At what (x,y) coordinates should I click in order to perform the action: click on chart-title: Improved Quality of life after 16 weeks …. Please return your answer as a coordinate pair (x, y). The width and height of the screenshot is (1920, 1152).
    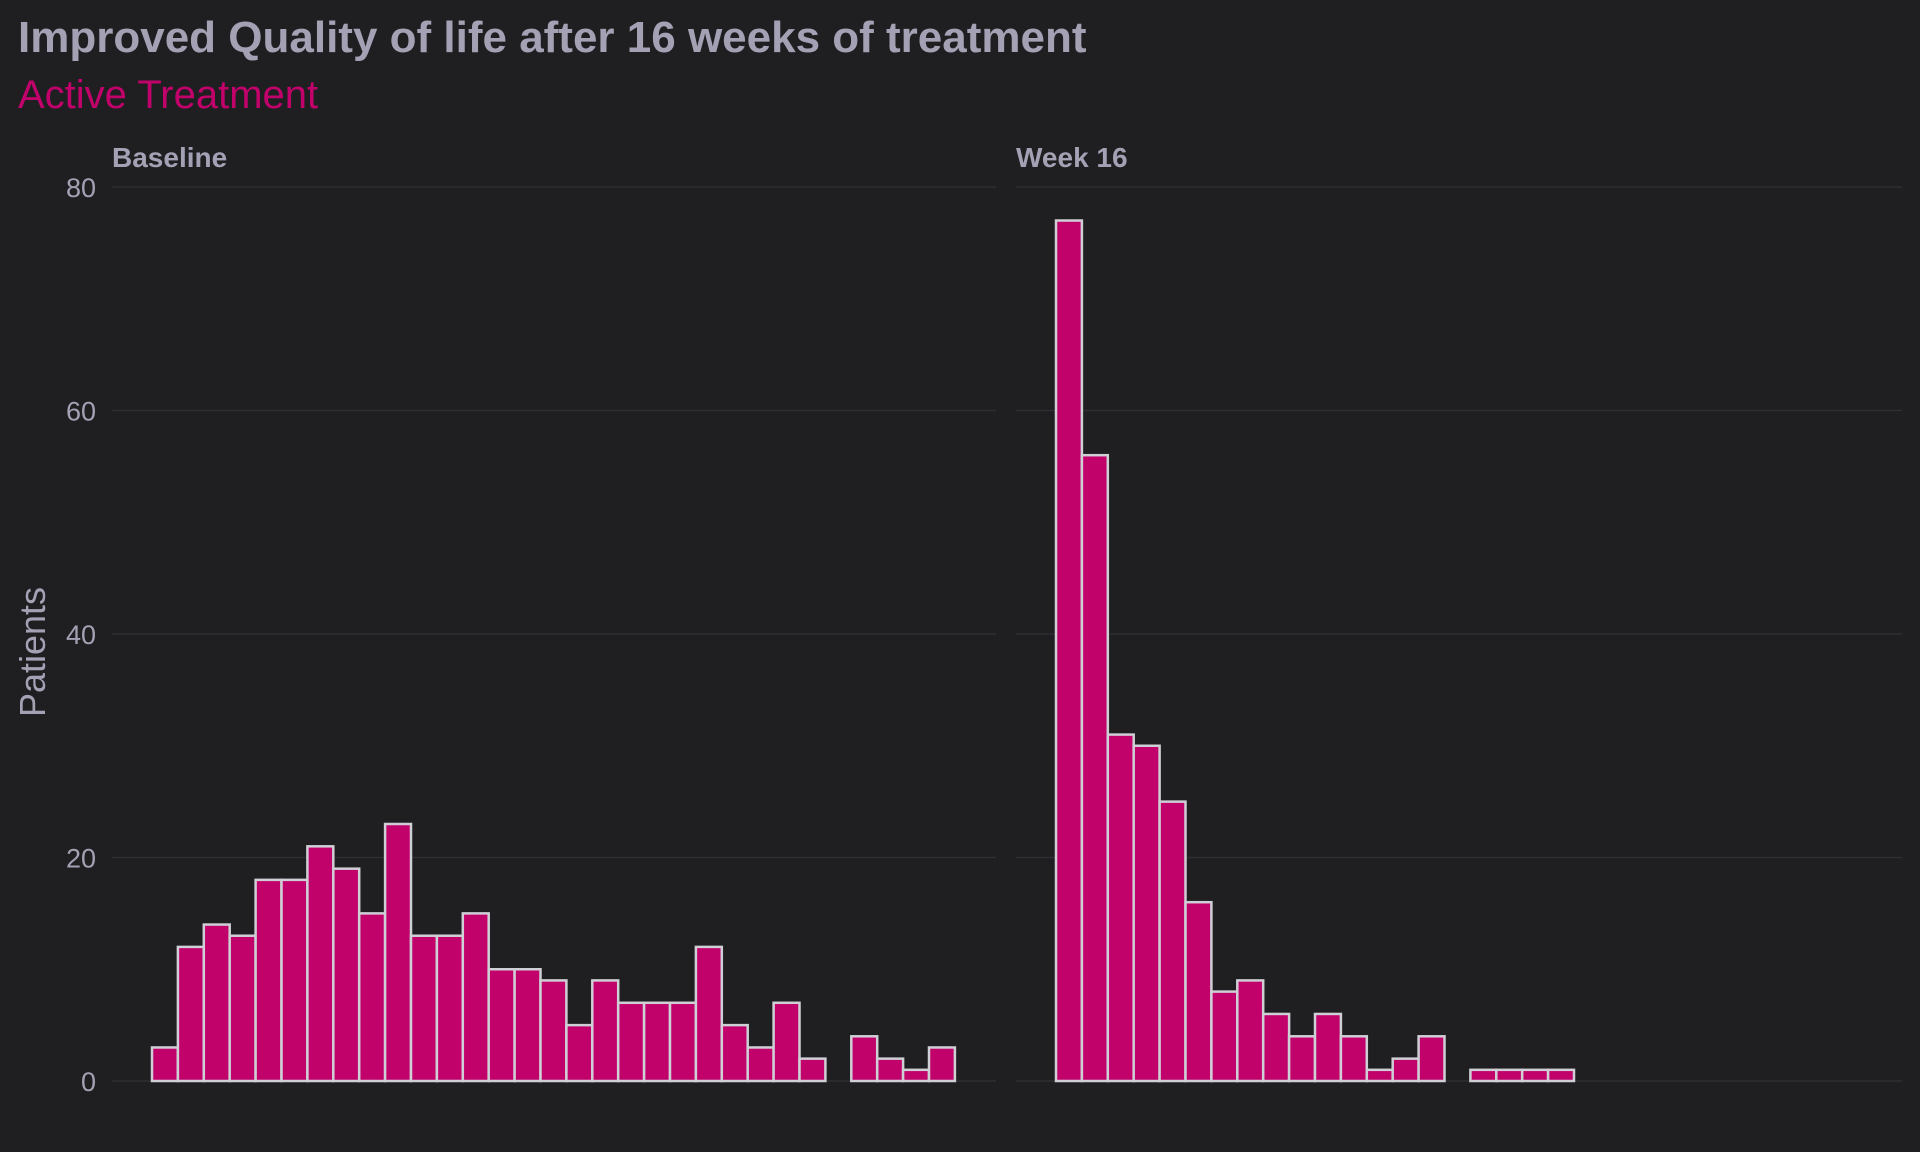
    Looking at the image, I should click on (552, 37).